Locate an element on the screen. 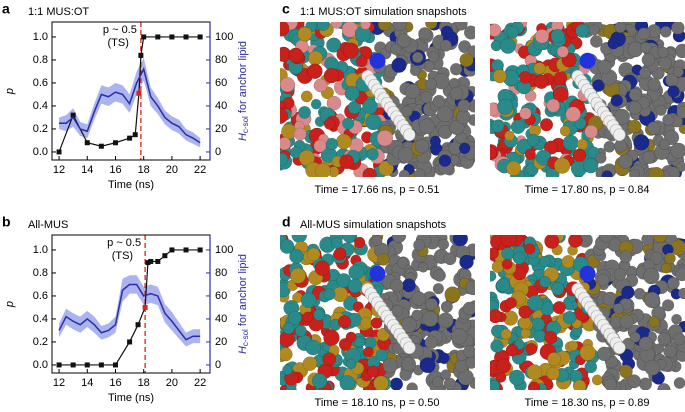  y2-tick-label: 20 is located at coordinates (221, 129).